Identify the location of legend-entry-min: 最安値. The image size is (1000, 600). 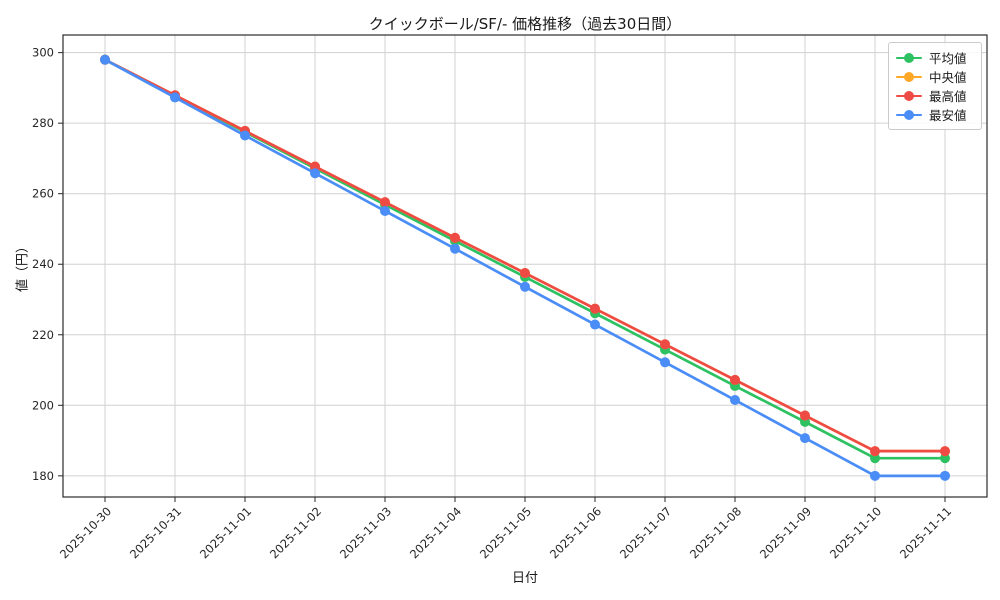
(935, 114).